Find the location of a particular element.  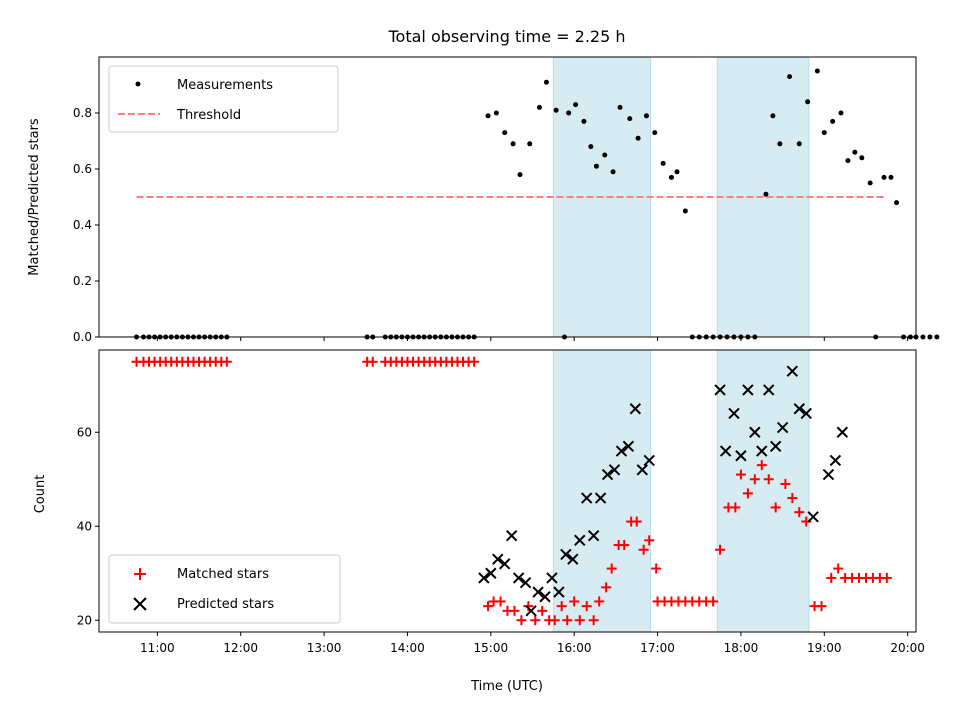

bottom-legend: Matched stars Predicted stars is located at coordinates (224, 589).